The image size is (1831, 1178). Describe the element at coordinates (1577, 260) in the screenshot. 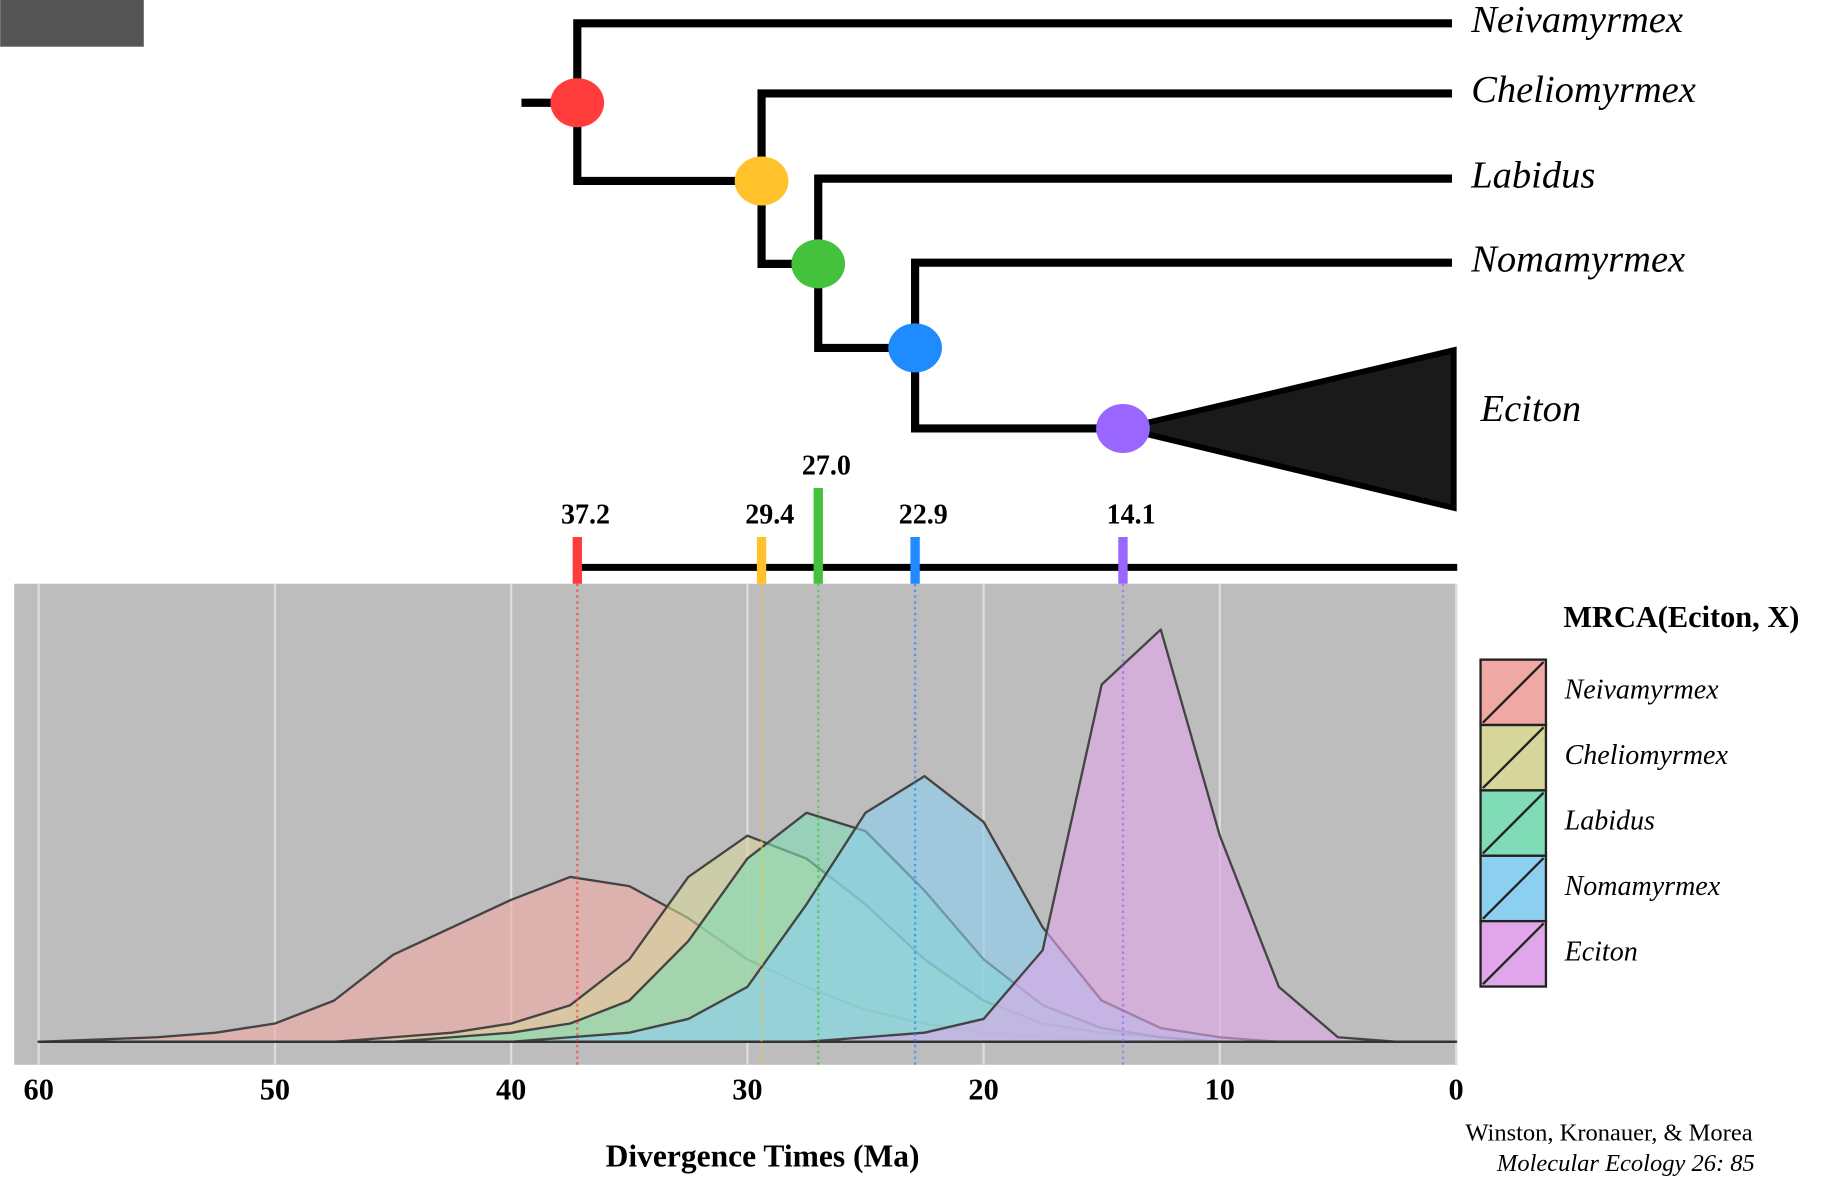

I see `tip-label: Nomamyrmex` at that location.